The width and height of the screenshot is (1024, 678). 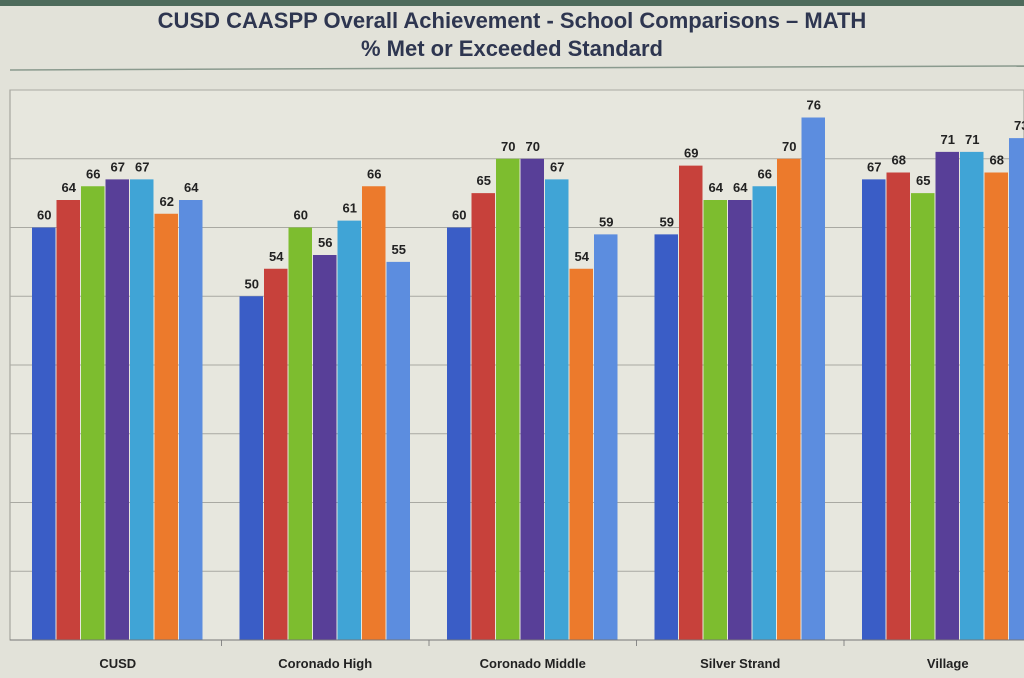 What do you see at coordinates (350, 208) in the screenshot?
I see `data-label: 61` at bounding box center [350, 208].